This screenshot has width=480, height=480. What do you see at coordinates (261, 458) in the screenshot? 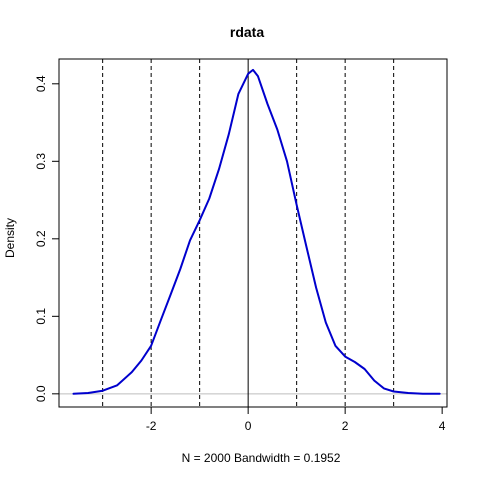
I see `x-axis-label: N = 2000 Bandwidth = 0.1952` at bounding box center [261, 458].